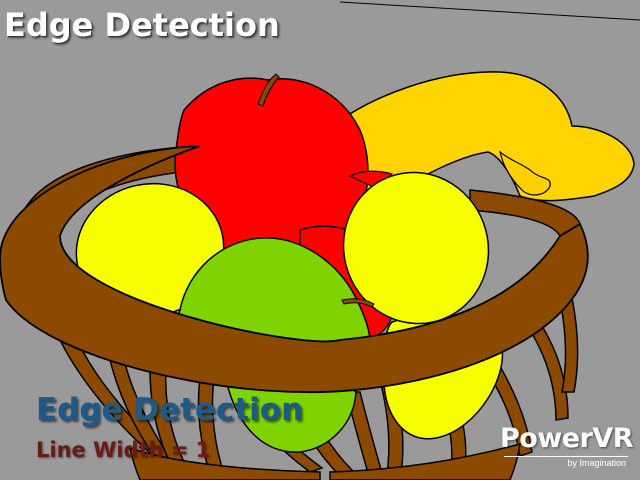 This screenshot has height=480, width=640. I want to click on basket-rim-inner-edge, so click(200, 288).